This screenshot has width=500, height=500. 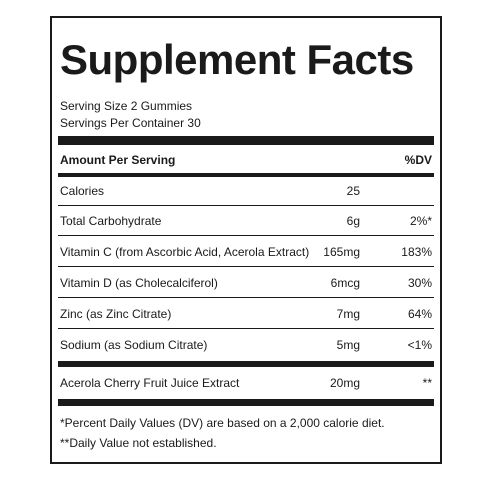 I want to click on row-name: Vitamin D (as Cholecalciferol), so click(x=139, y=283).